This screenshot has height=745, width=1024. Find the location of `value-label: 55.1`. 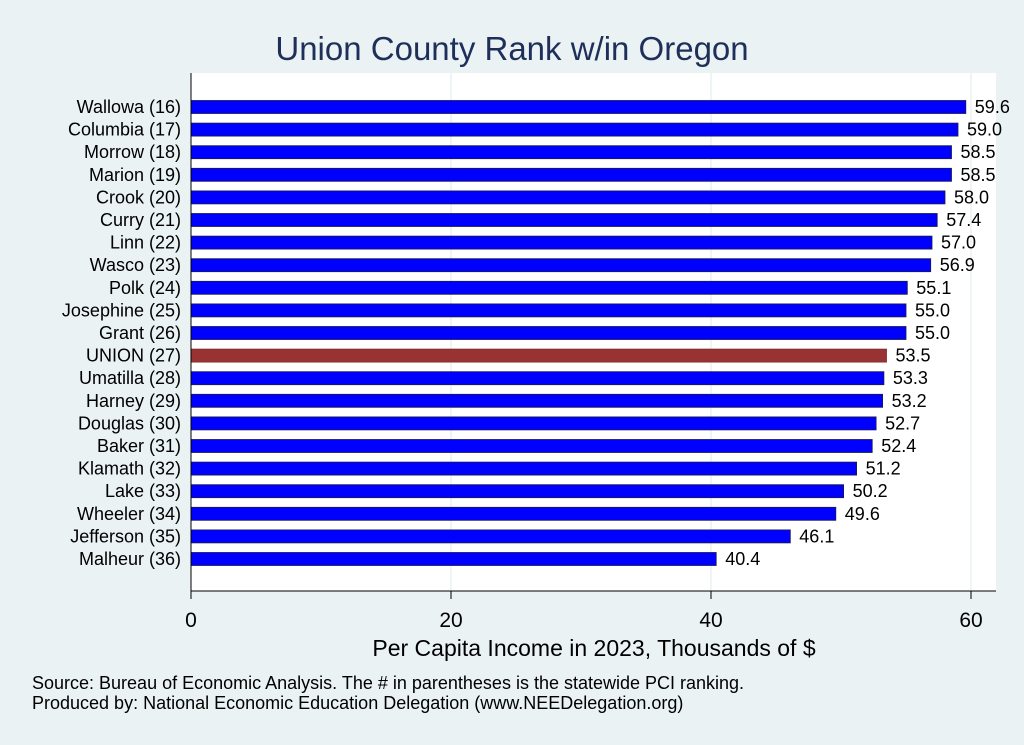

value-label: 55.1 is located at coordinates (933, 288).